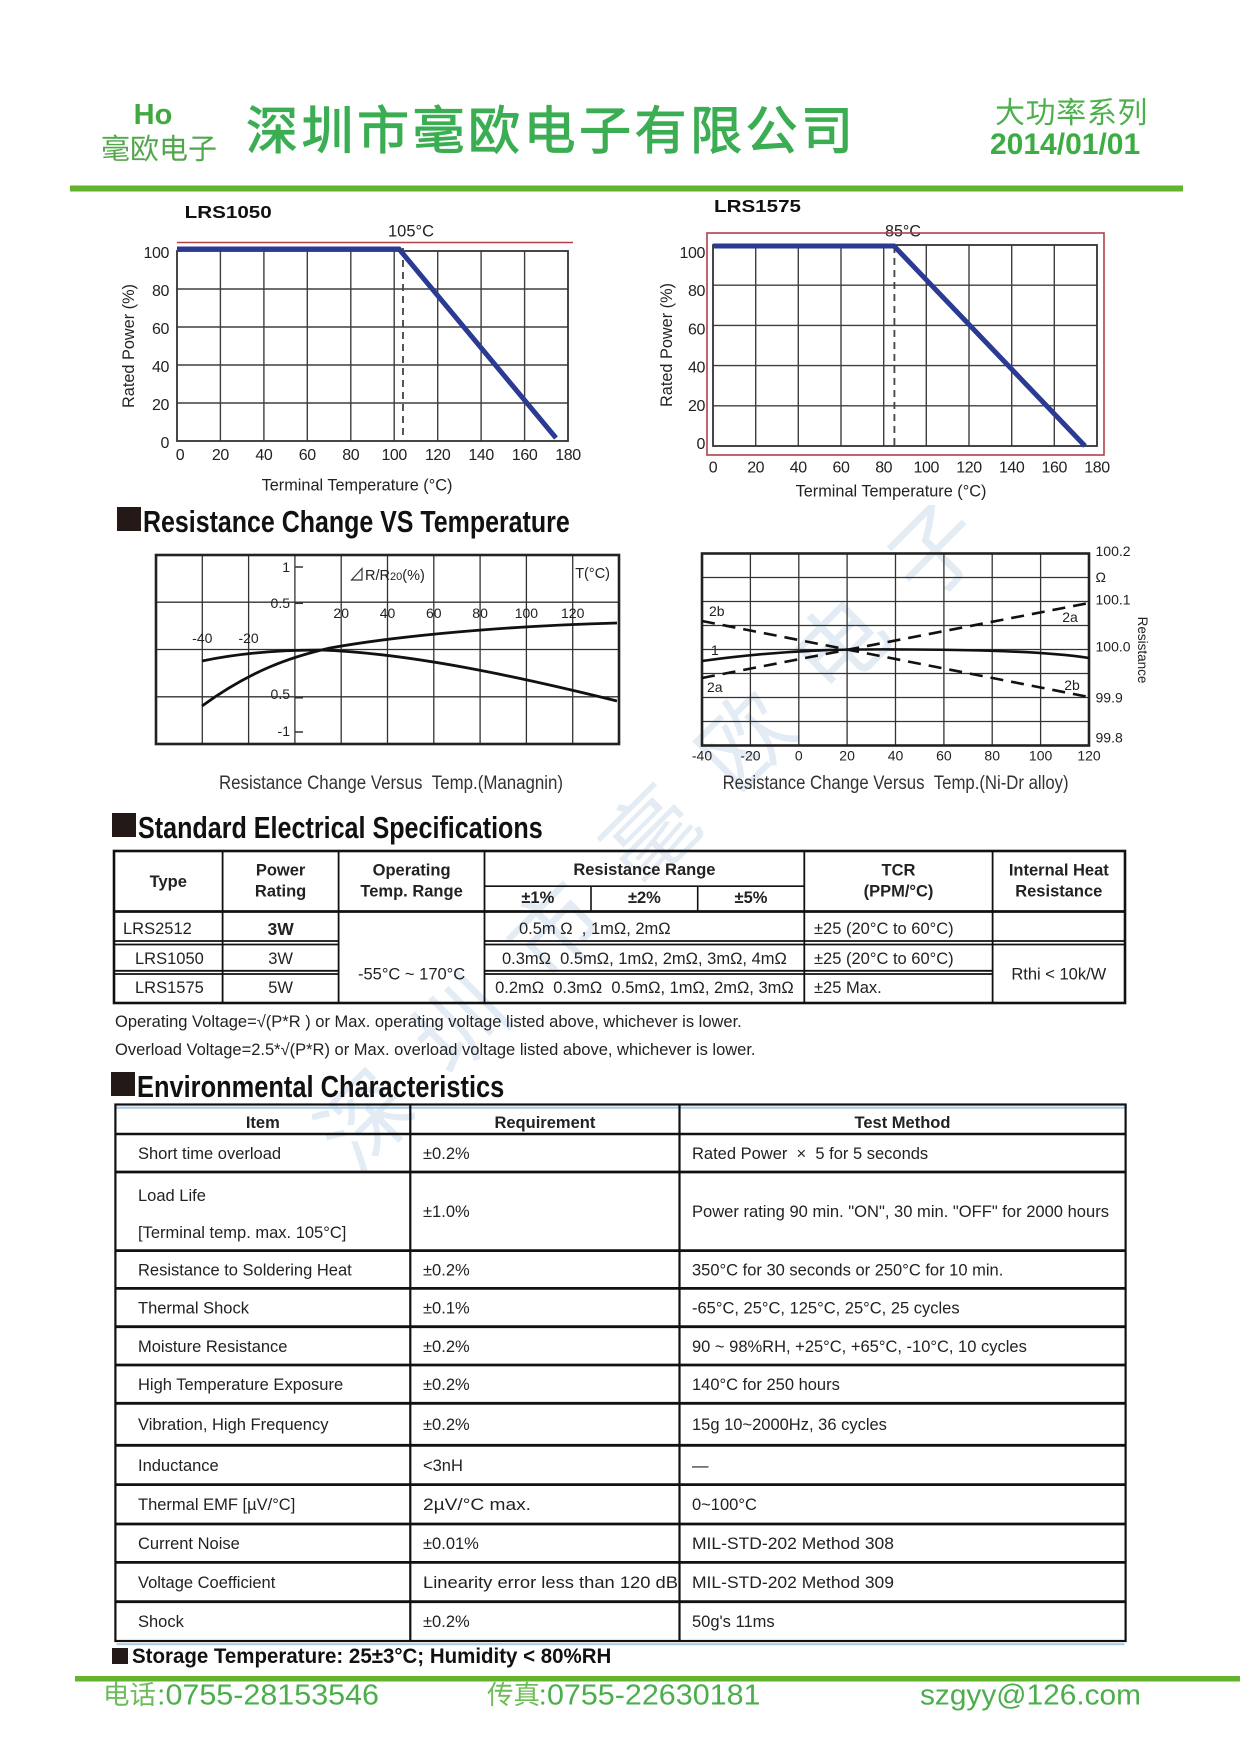 This screenshot has width=1240, height=1755. Describe the element at coordinates (1109, 698) in the screenshot. I see `svg-text: 99.9` at that location.